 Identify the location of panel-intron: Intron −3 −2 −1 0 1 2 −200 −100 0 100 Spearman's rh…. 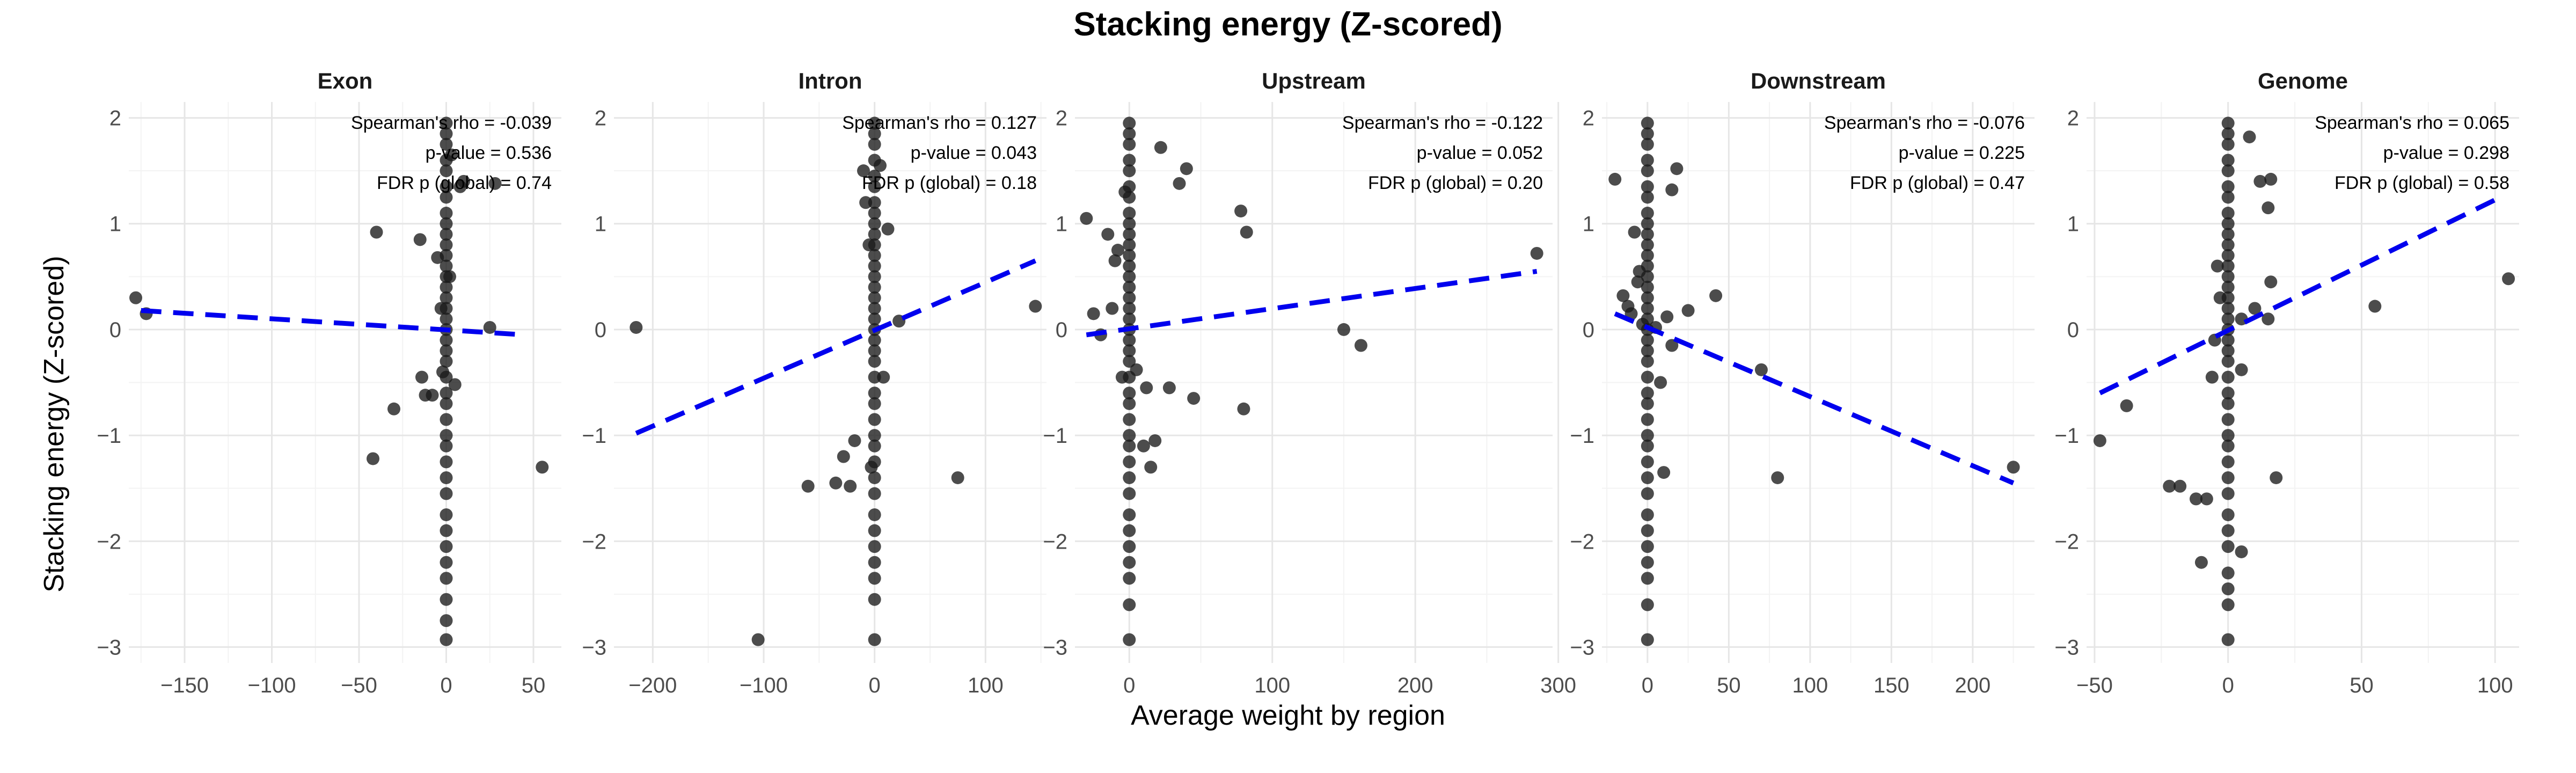
(814, 382).